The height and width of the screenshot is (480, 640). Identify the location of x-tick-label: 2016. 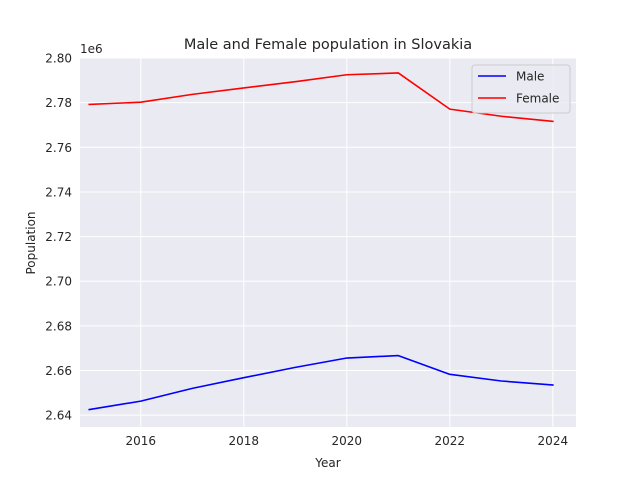
(141, 441).